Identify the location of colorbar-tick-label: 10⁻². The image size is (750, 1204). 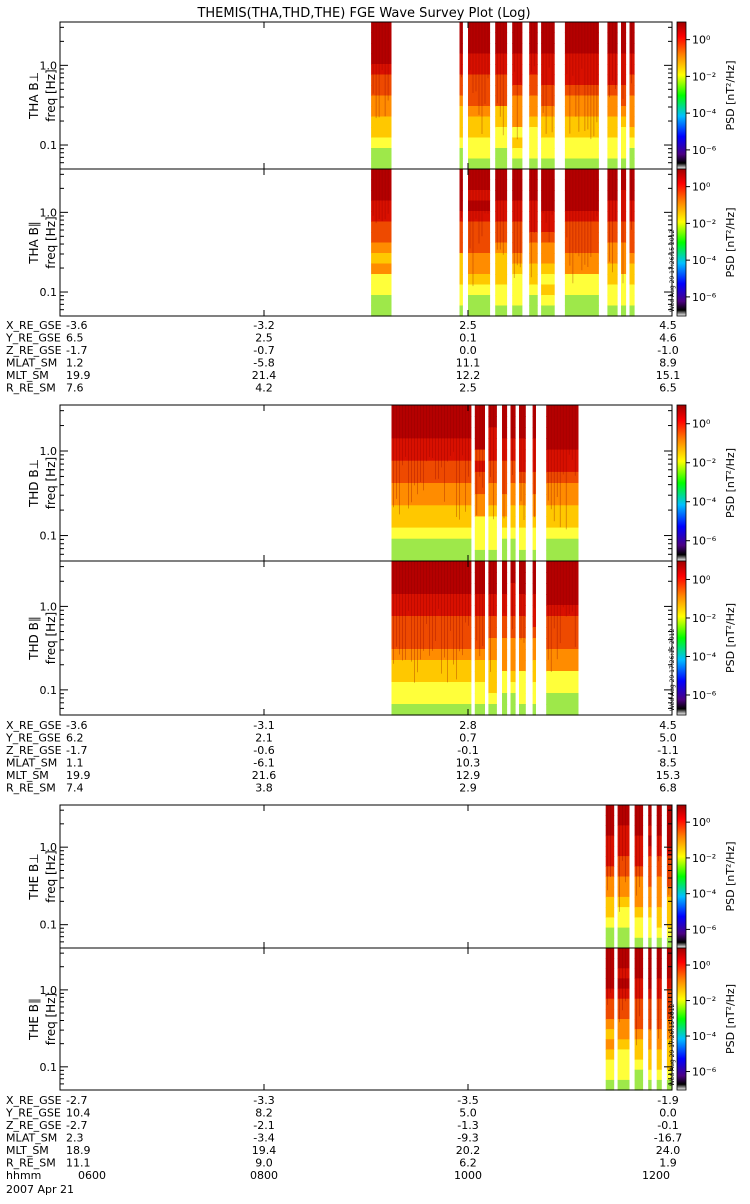
(704, 463).